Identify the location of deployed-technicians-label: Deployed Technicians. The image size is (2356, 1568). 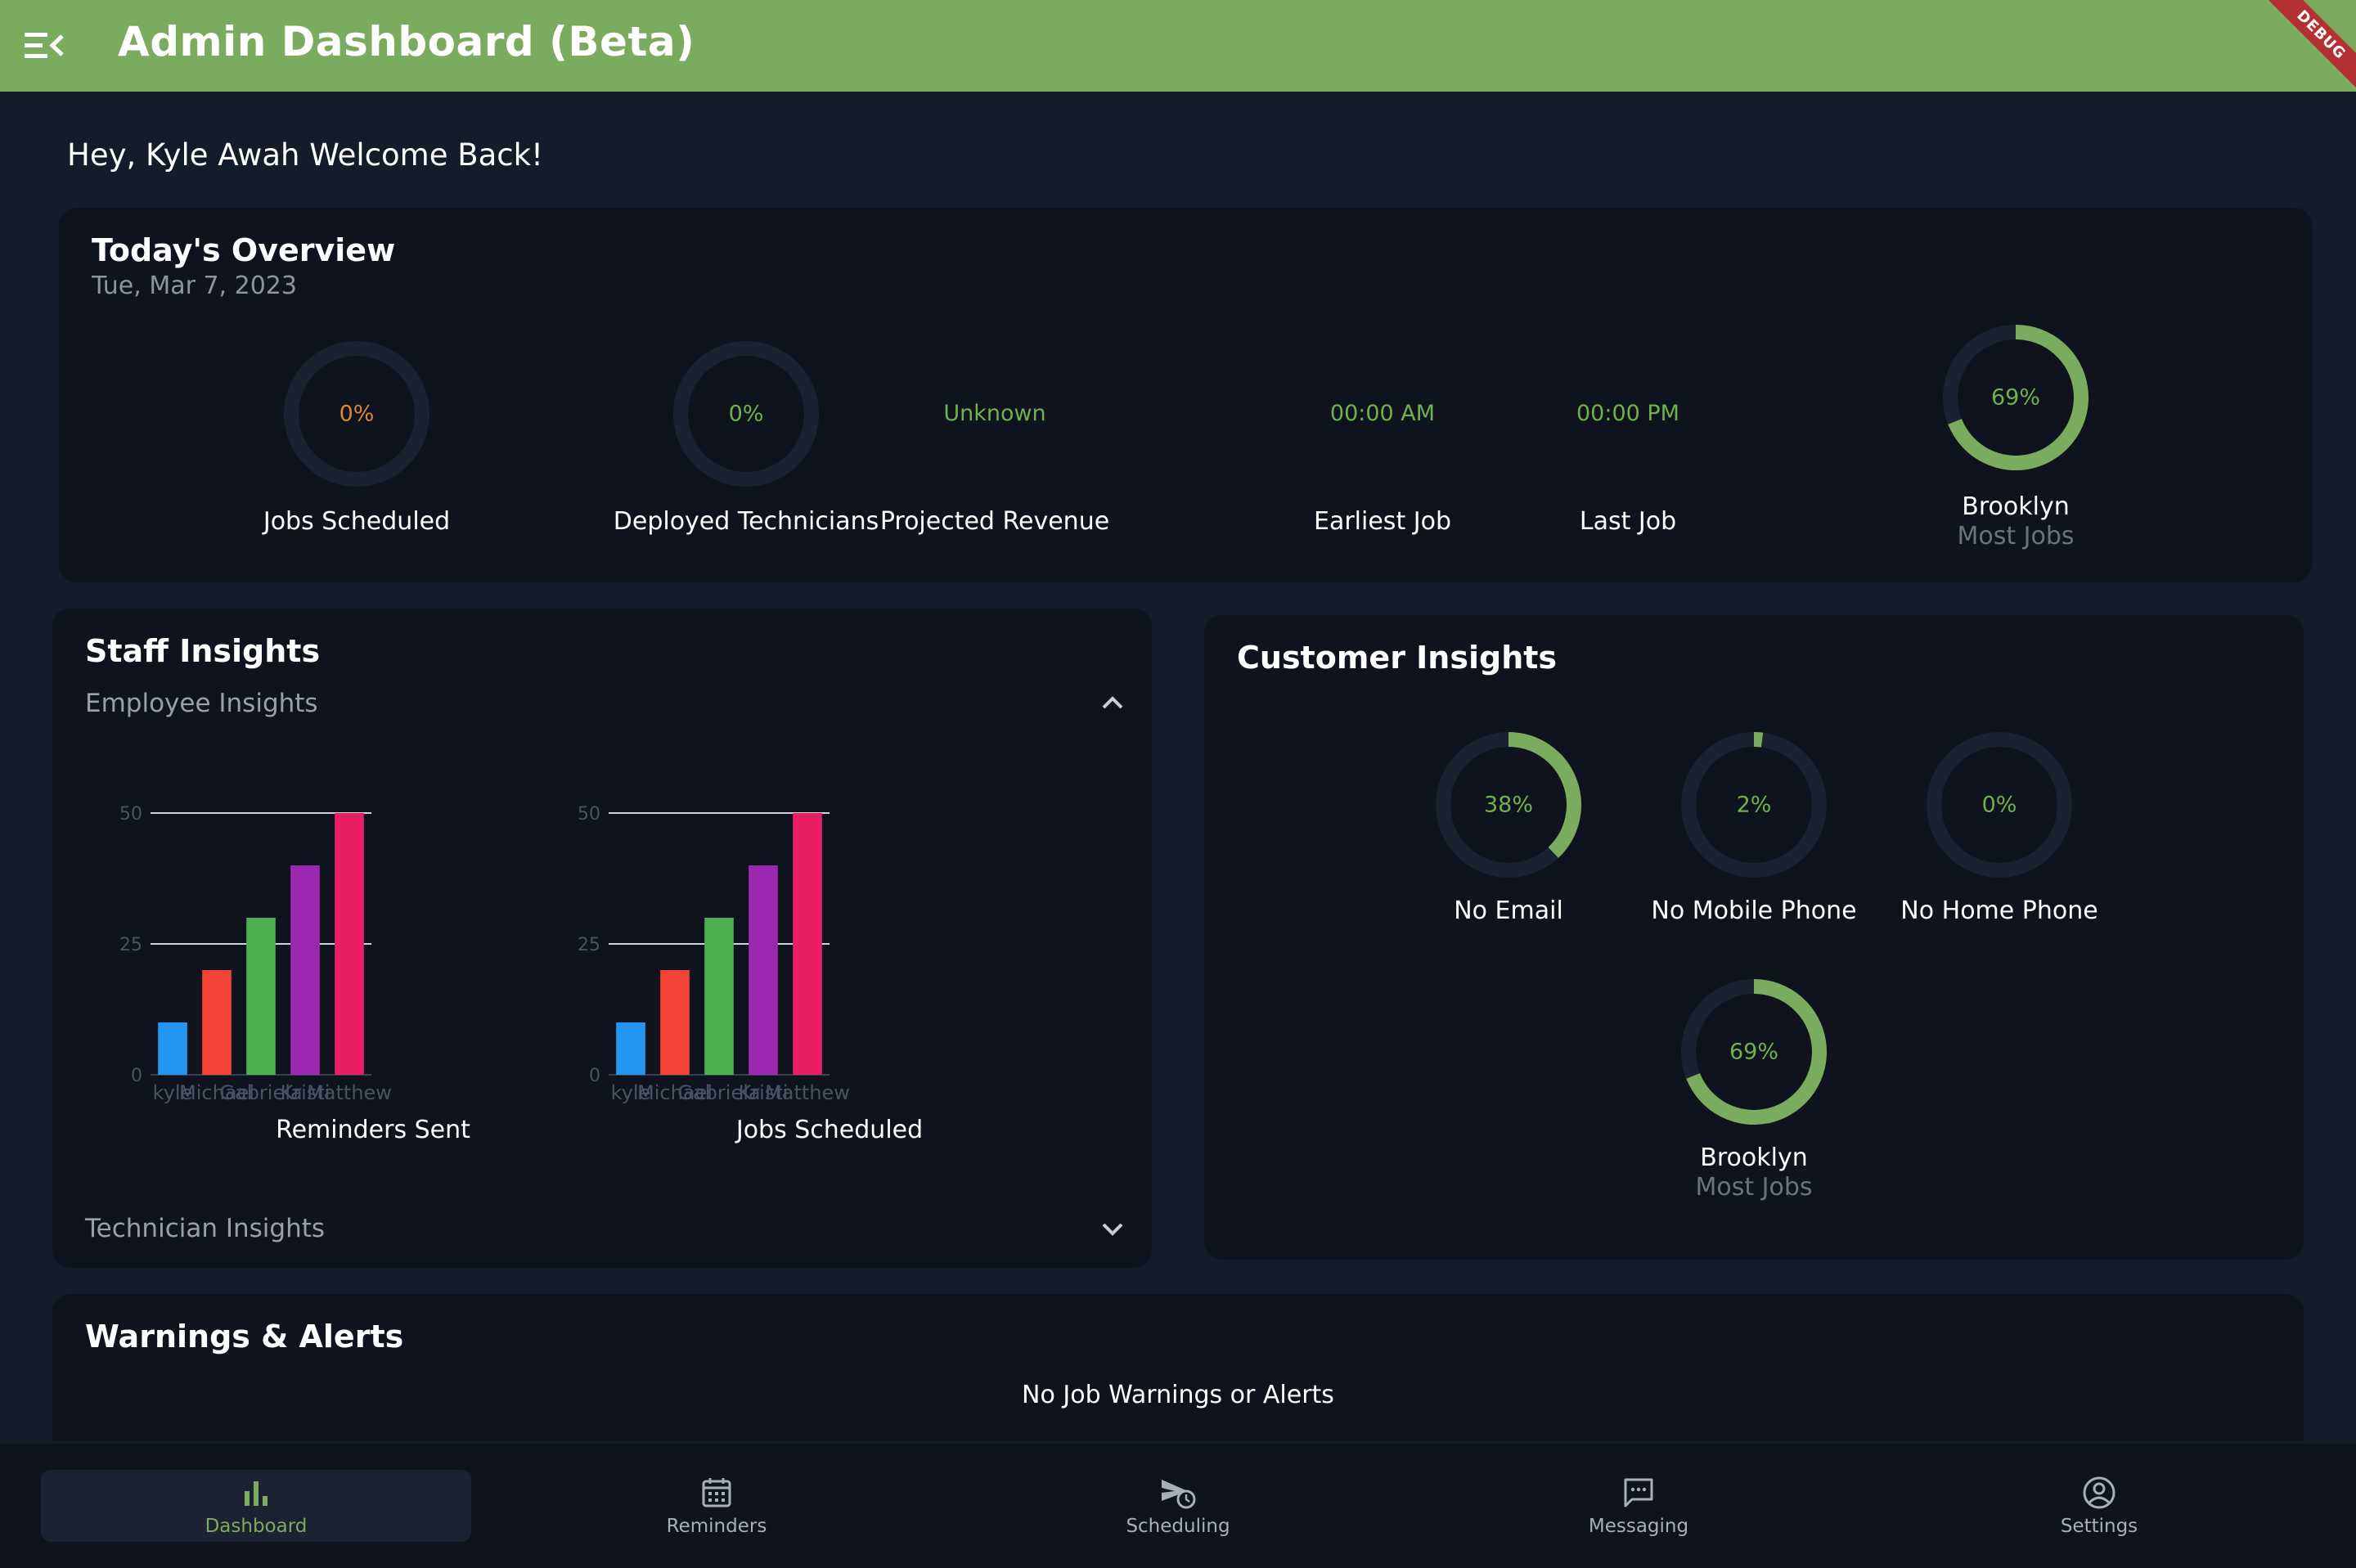
(746, 521).